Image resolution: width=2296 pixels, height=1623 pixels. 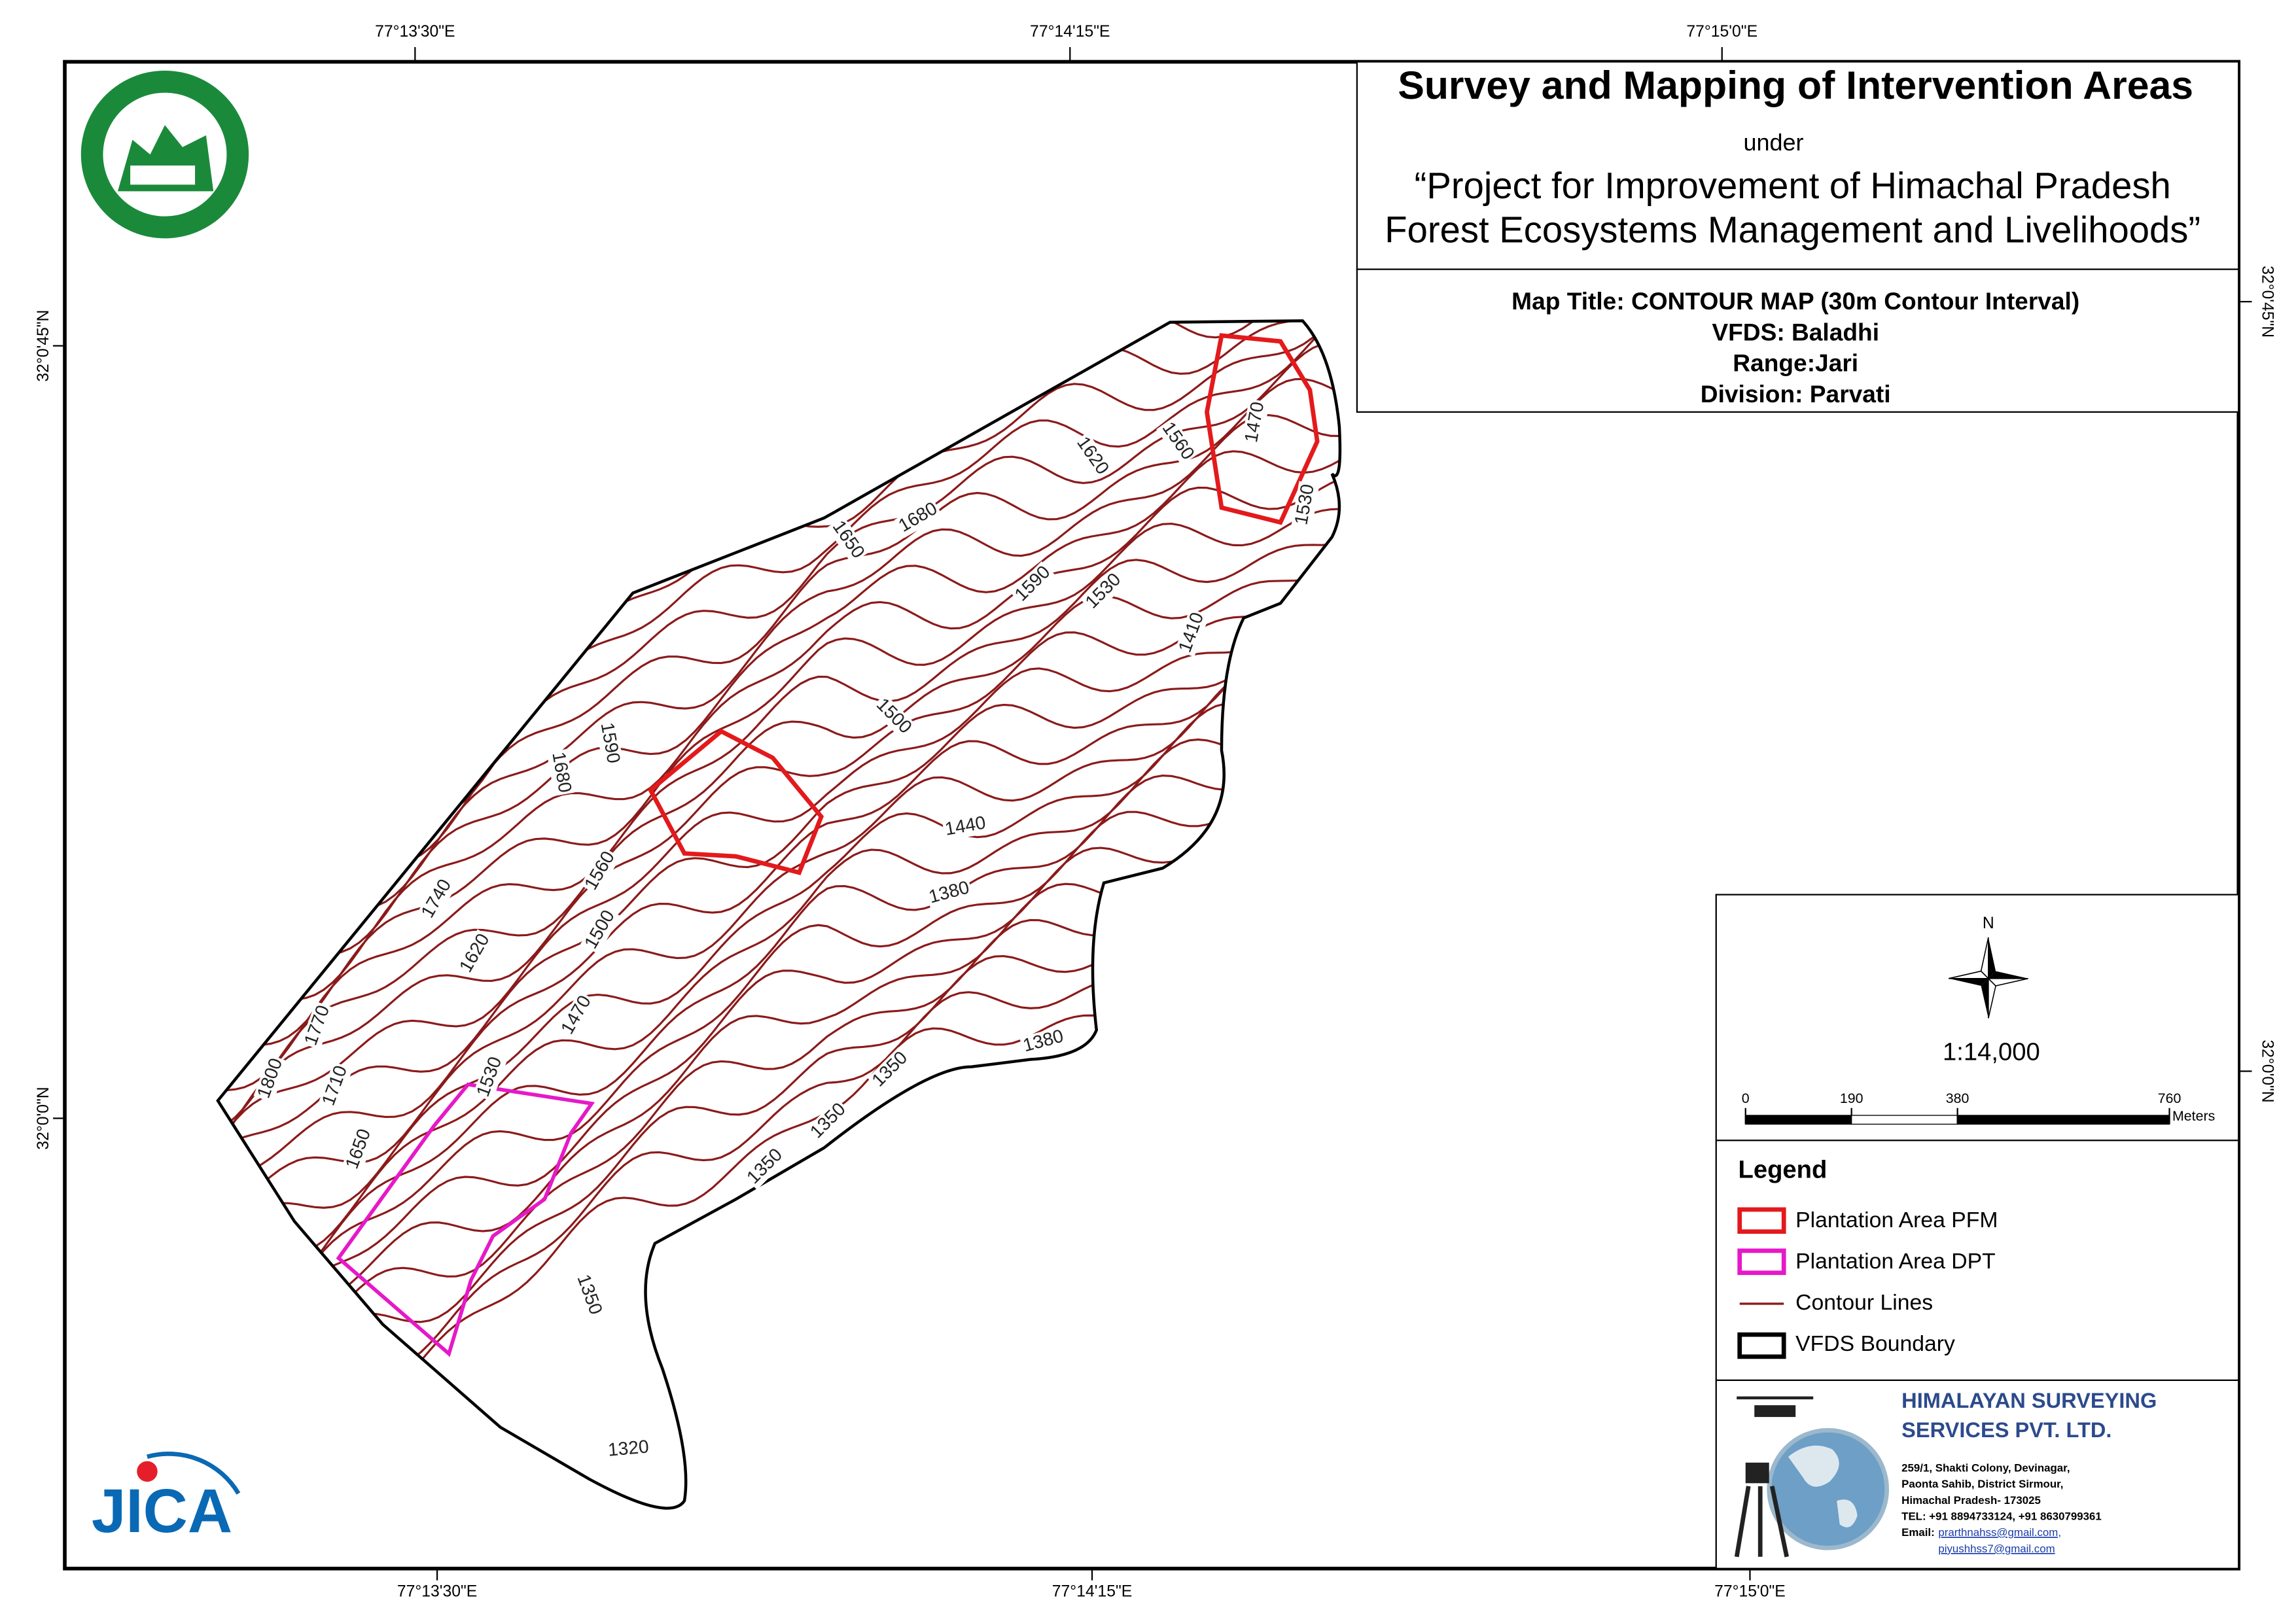 What do you see at coordinates (1895, 1261) in the screenshot?
I see `legend-item: Plantation Area DPT` at bounding box center [1895, 1261].